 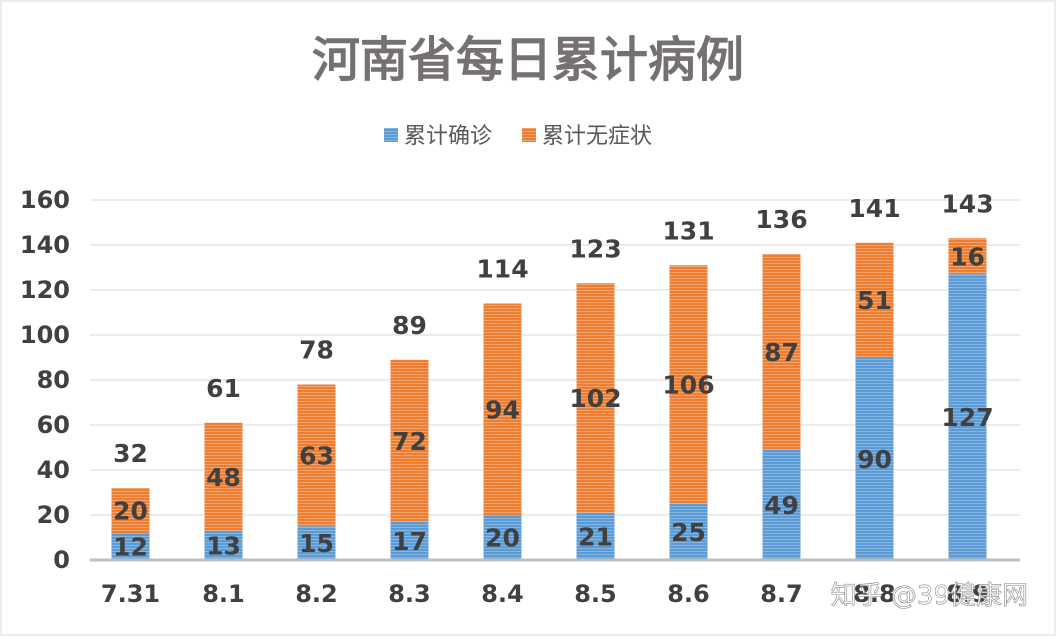 I want to click on data-label: 49, so click(x=781, y=505).